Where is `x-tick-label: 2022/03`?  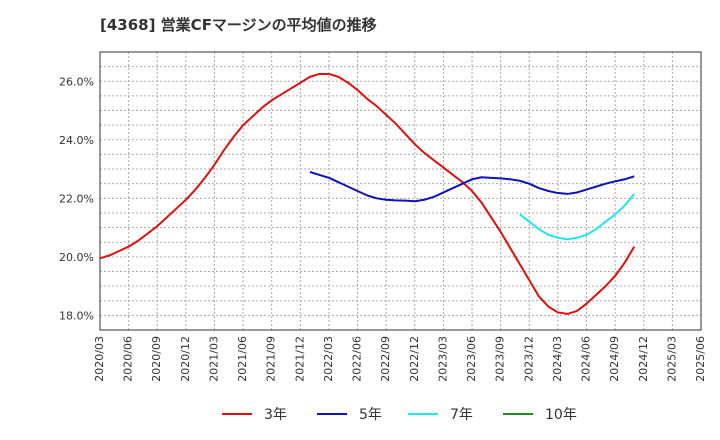 x-tick-label: 2022/03 is located at coordinates (328, 359).